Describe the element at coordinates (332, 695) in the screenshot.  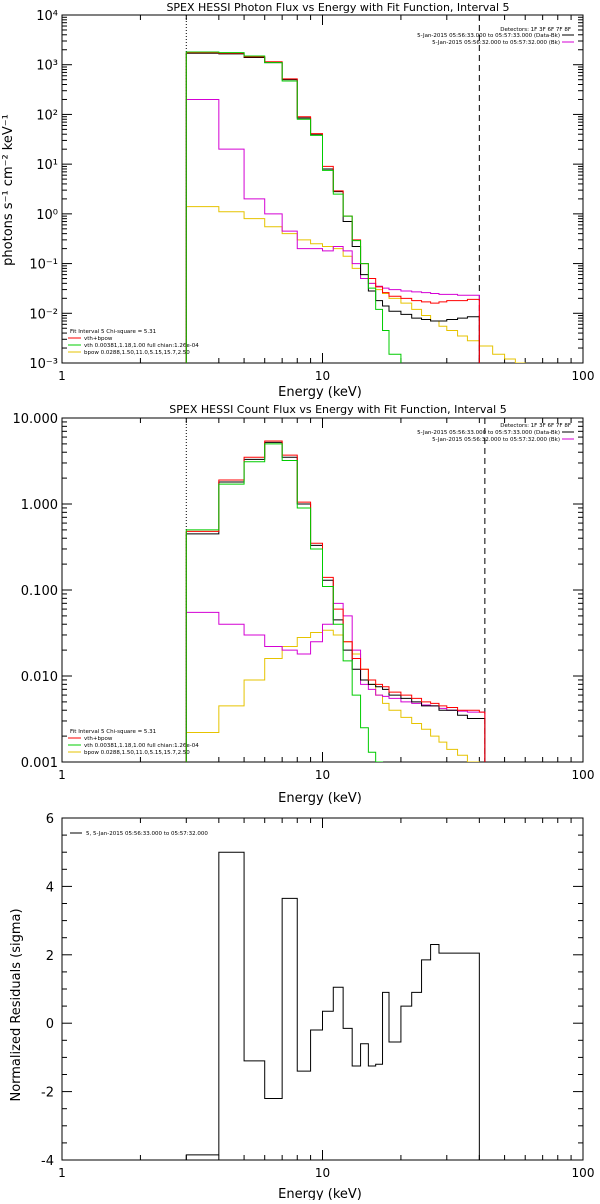
I see `panel-2-series-bpow` at that location.